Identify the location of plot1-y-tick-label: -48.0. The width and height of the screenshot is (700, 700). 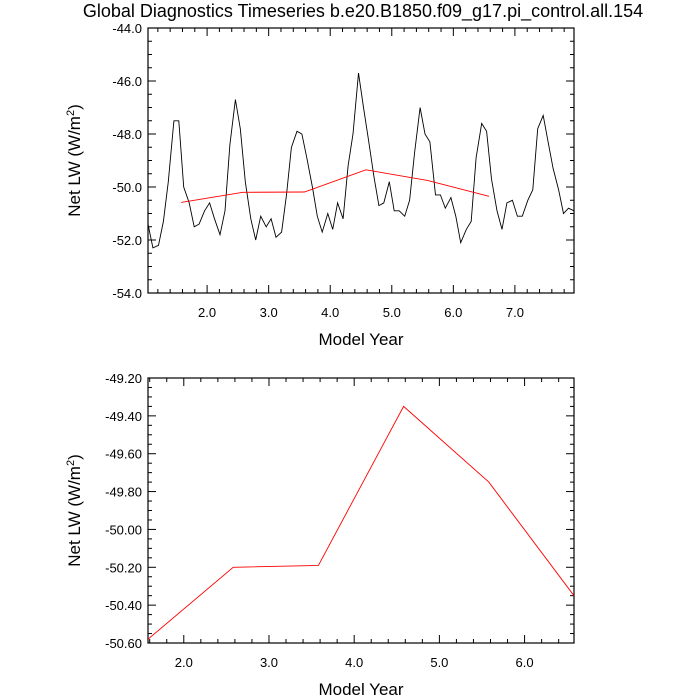
(127, 134).